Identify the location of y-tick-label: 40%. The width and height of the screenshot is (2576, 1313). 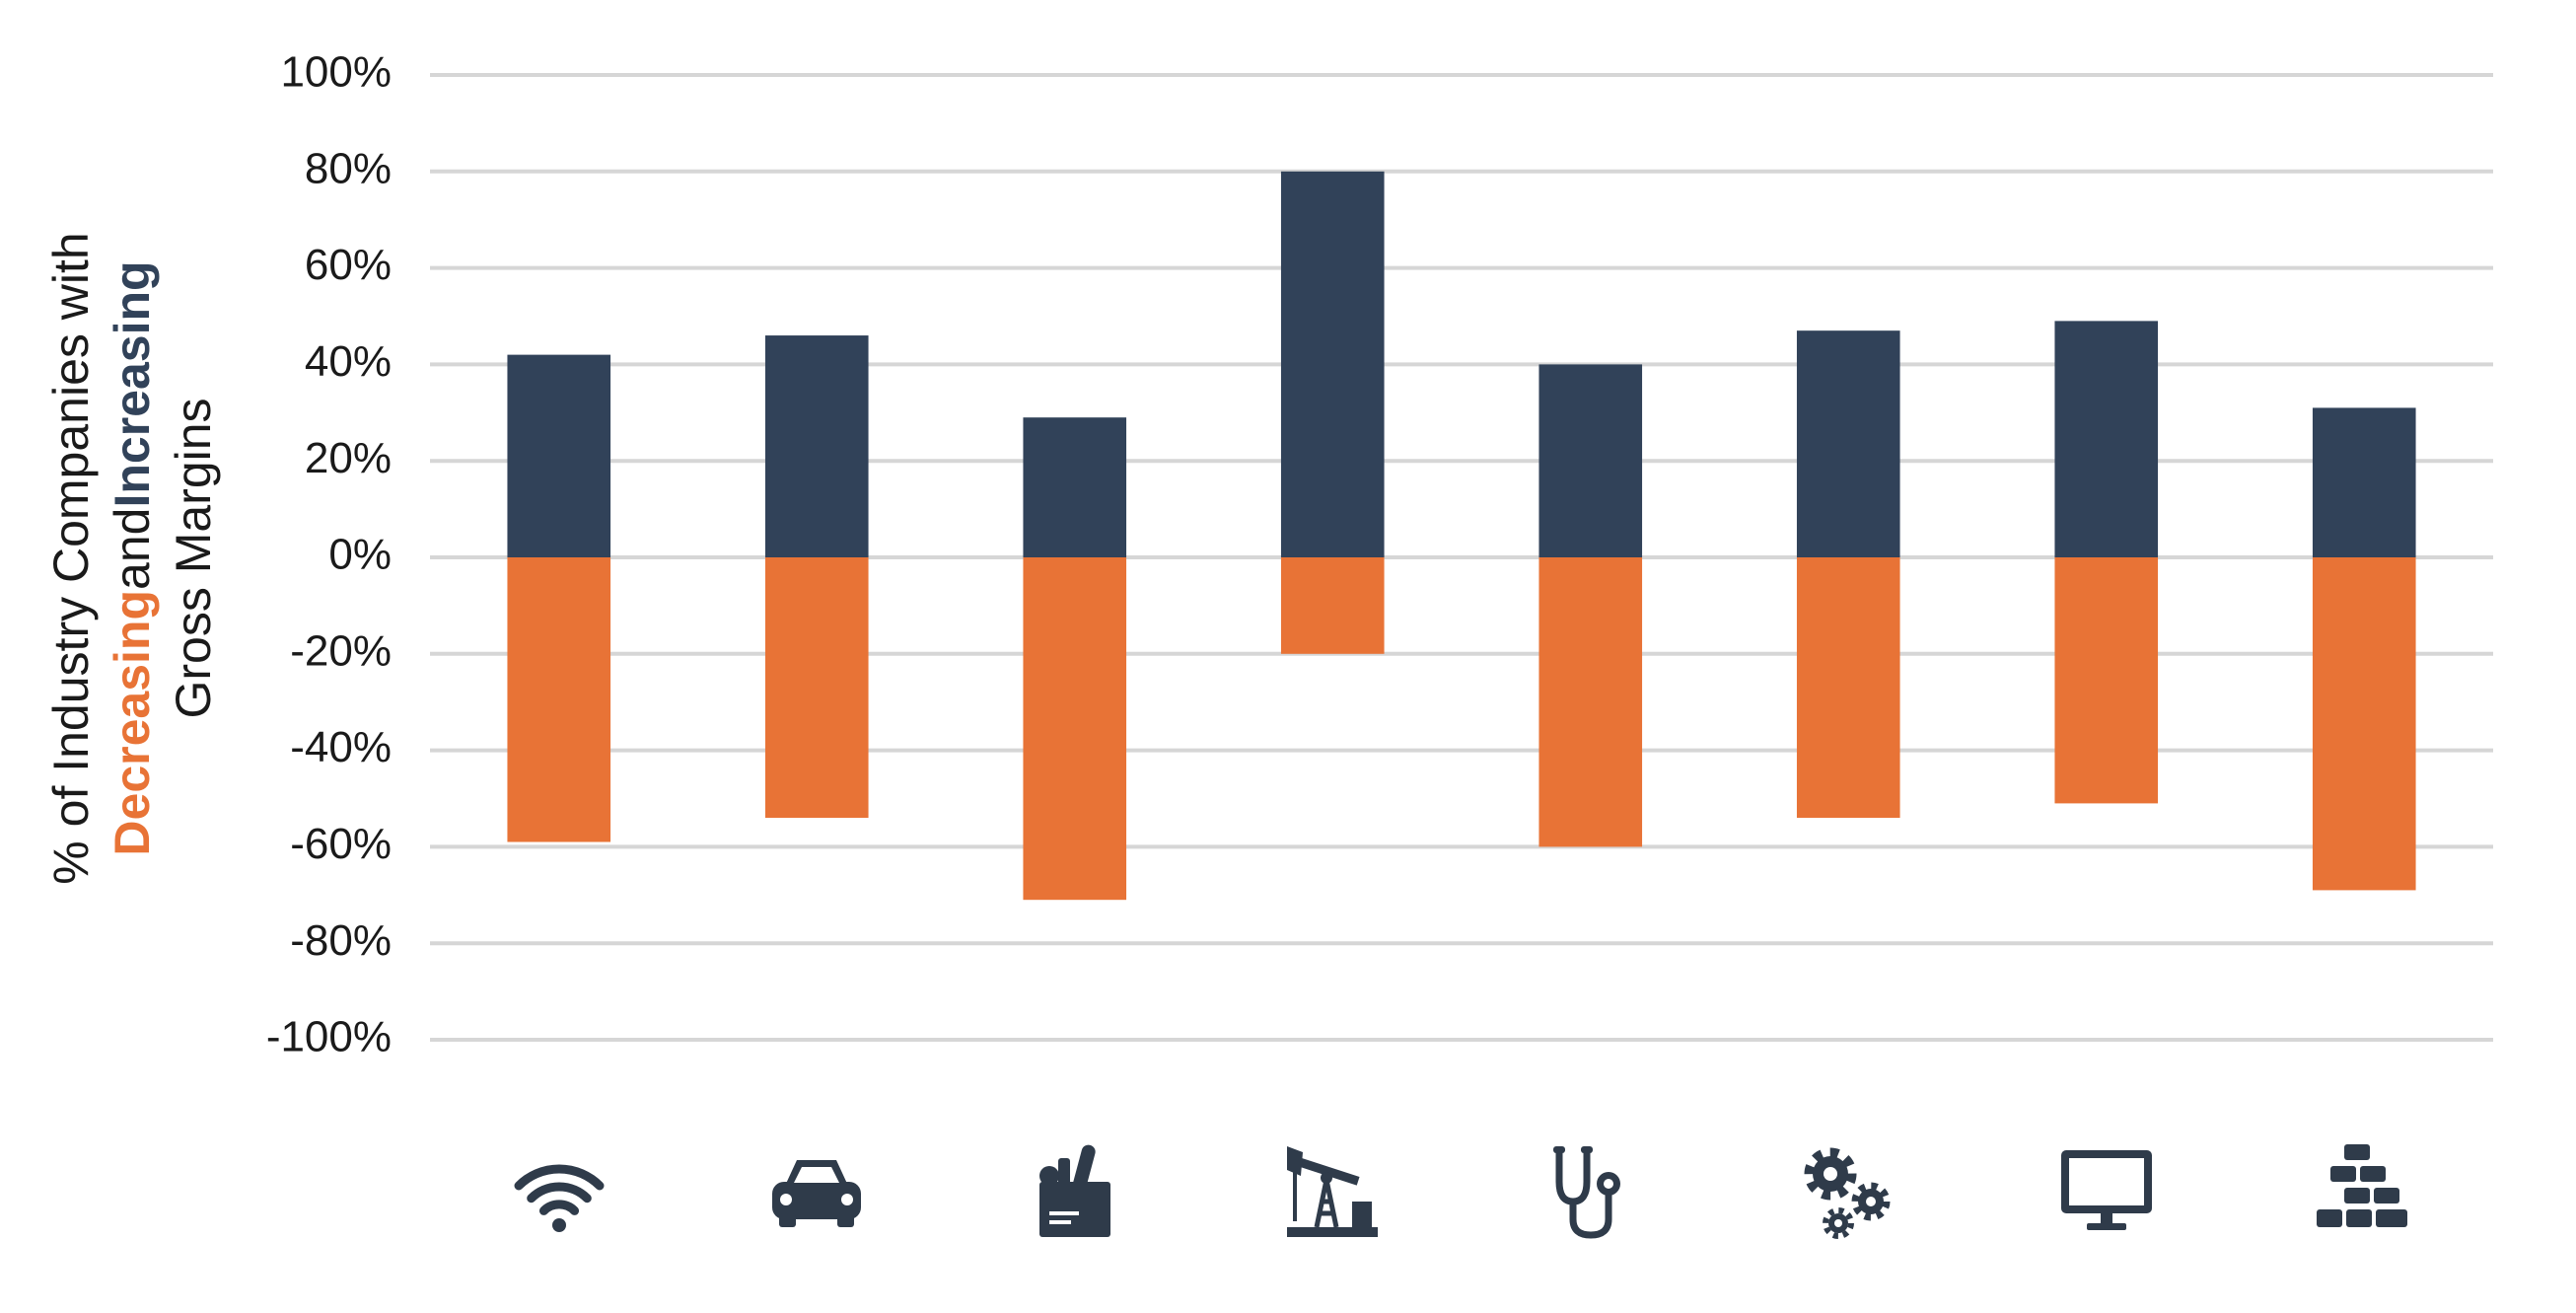
(348, 362).